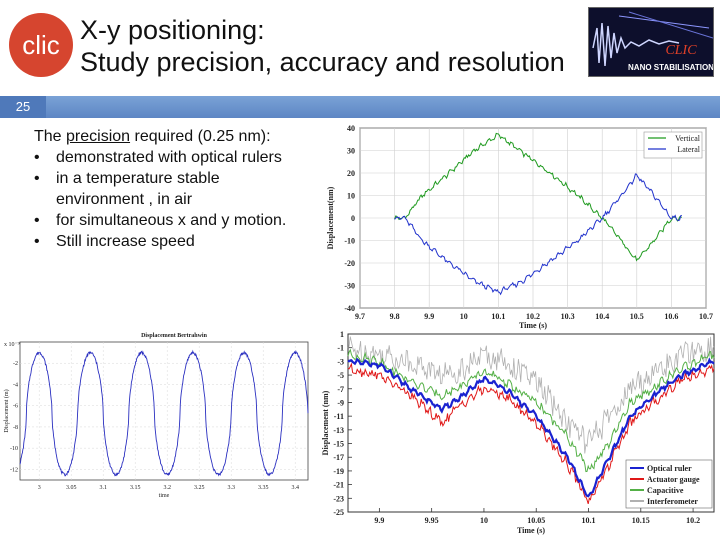  I want to click on legend-label: Actuator gauge, so click(673, 479).